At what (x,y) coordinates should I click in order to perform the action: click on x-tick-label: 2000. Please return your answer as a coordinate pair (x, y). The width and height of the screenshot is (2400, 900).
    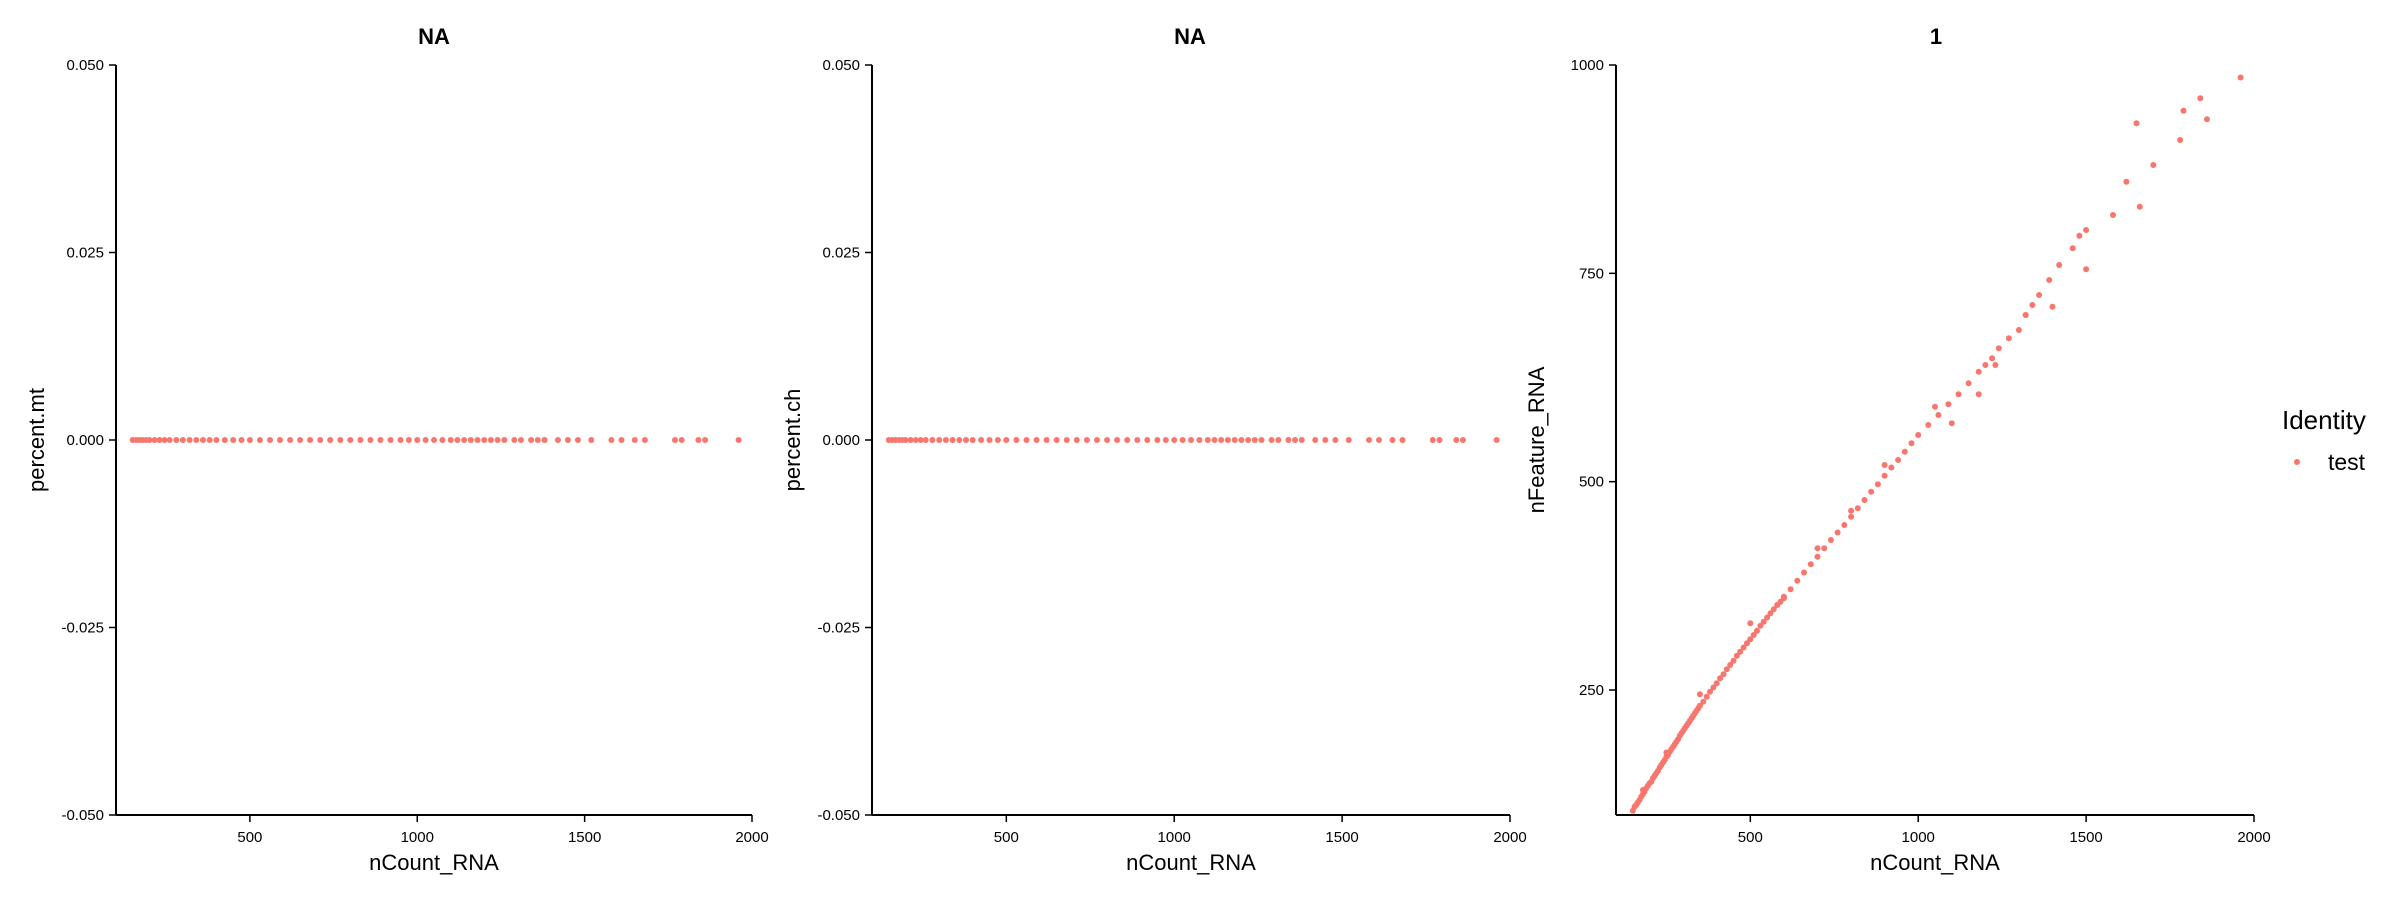
    Looking at the image, I should click on (1509, 837).